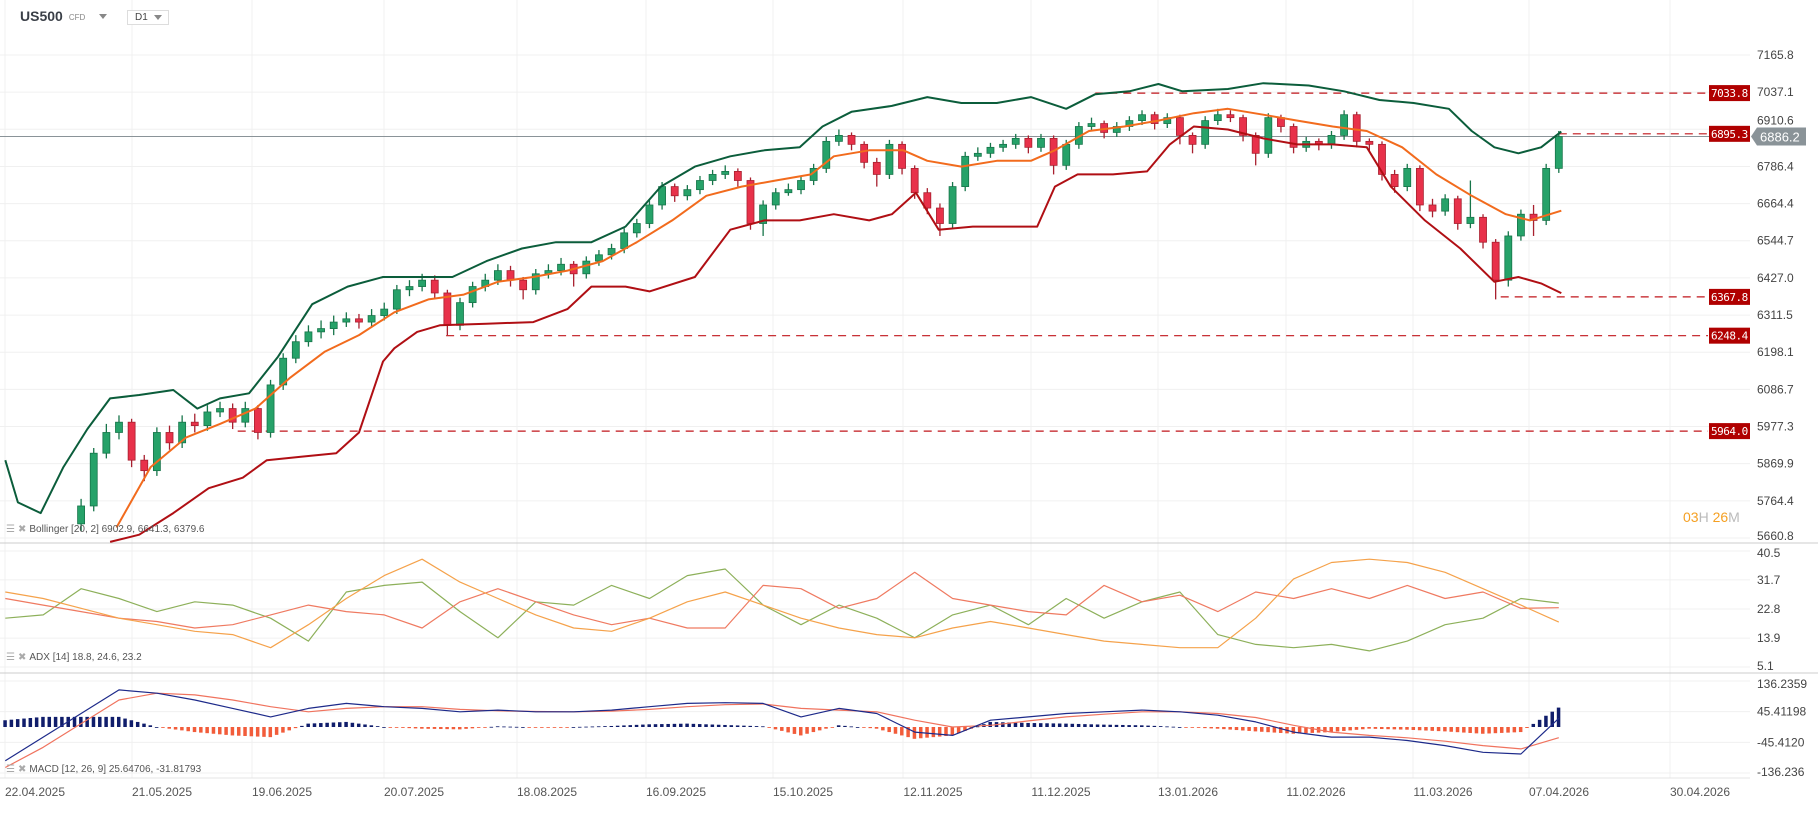 The image size is (1818, 813). What do you see at coordinates (932, 792) in the screenshot?
I see `x-tick-label: 12.11.2025` at bounding box center [932, 792].